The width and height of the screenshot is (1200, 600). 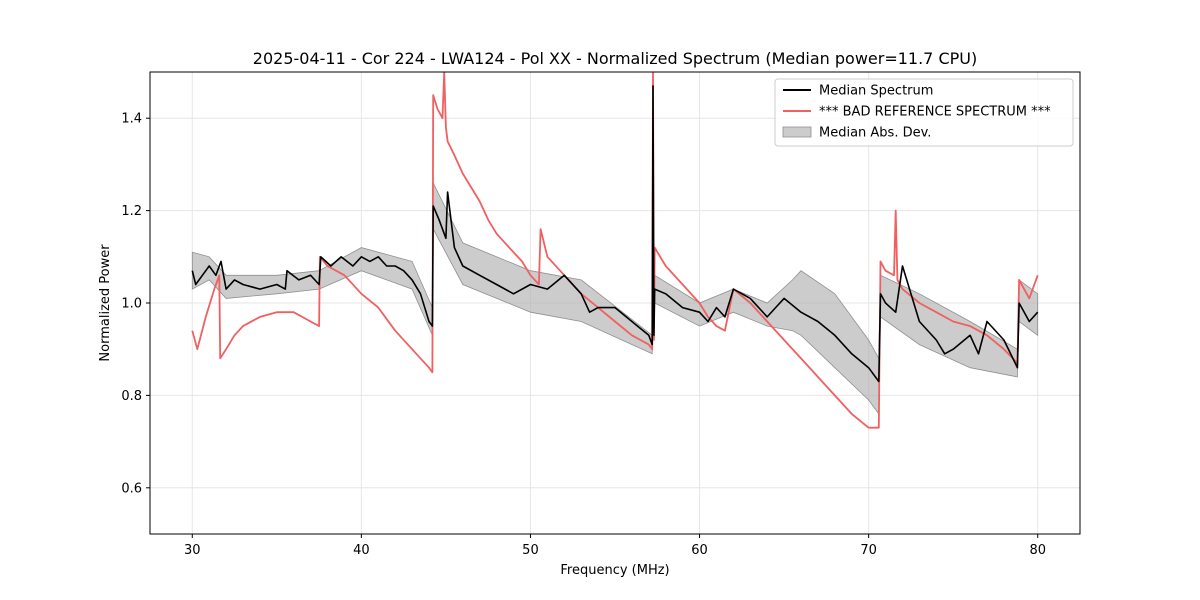 What do you see at coordinates (876, 91) in the screenshot?
I see `legend-entry-label: Median Spectrum` at bounding box center [876, 91].